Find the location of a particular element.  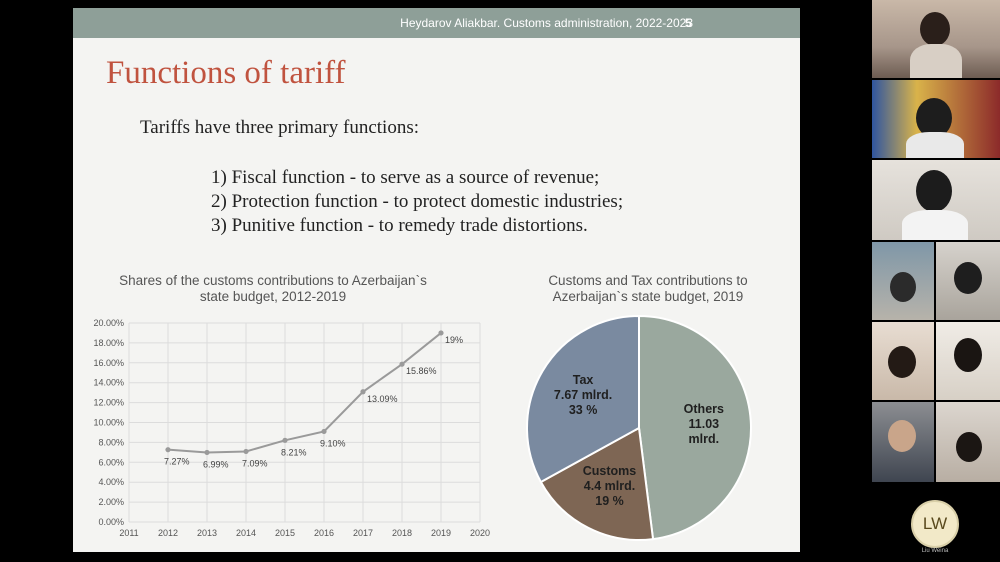

slide-title: Functions of tariff is located at coordinates (226, 73).